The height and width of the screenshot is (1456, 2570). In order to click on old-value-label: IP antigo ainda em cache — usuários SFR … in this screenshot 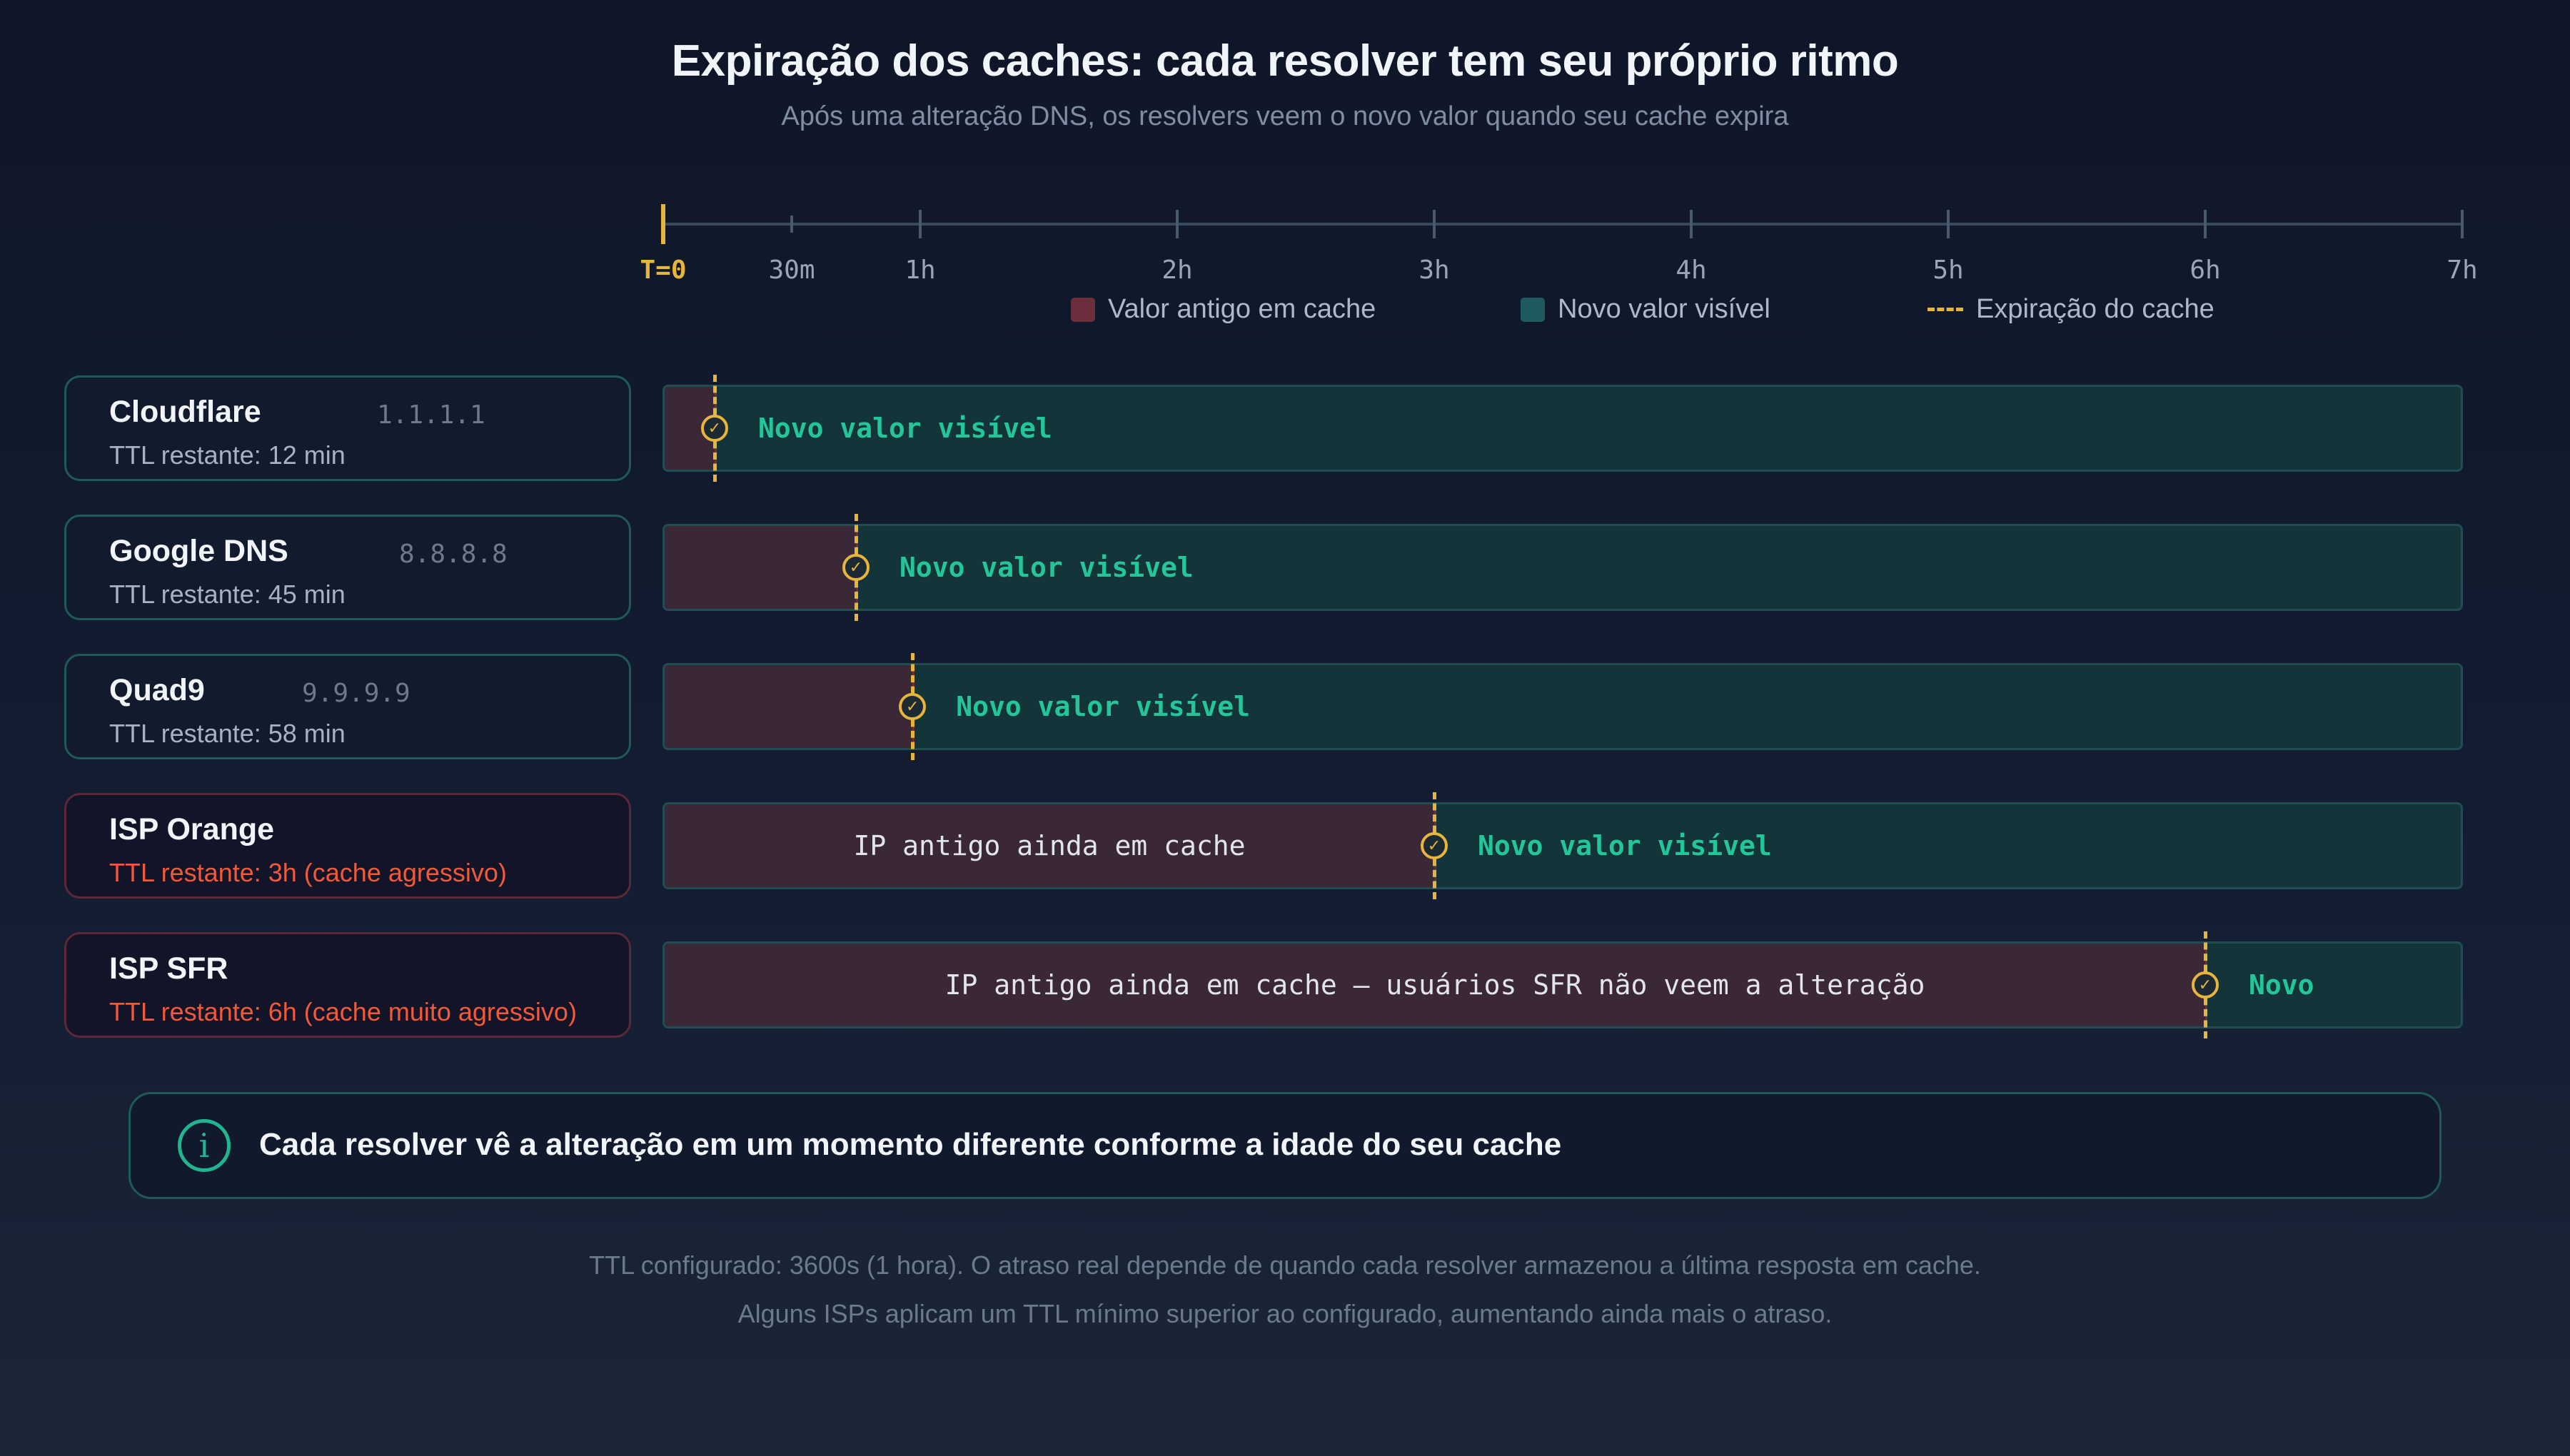, I will do `click(1434, 985)`.